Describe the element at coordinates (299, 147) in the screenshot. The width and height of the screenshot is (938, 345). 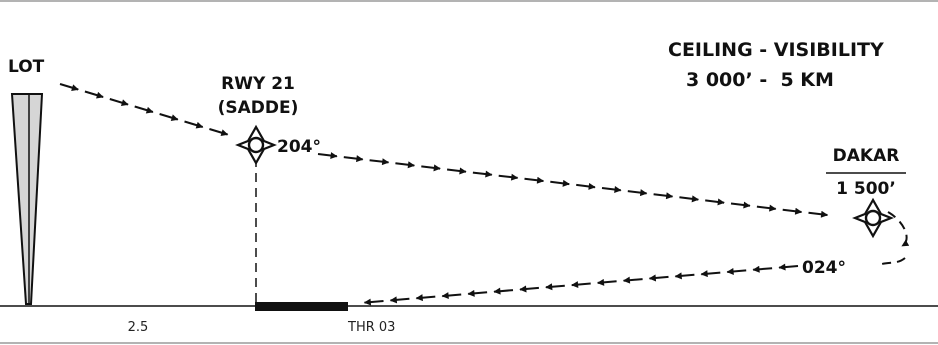
I see `outbound-heading: 204°` at that location.